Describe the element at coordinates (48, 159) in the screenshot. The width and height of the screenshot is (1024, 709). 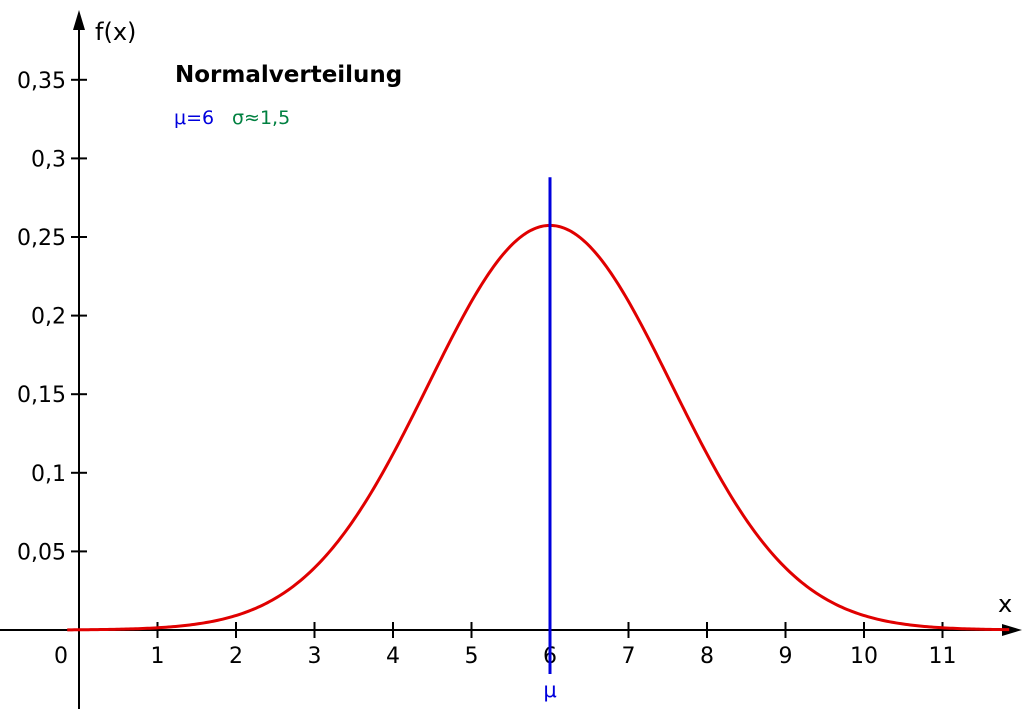
I see `y-tick-label: 0,3` at that location.